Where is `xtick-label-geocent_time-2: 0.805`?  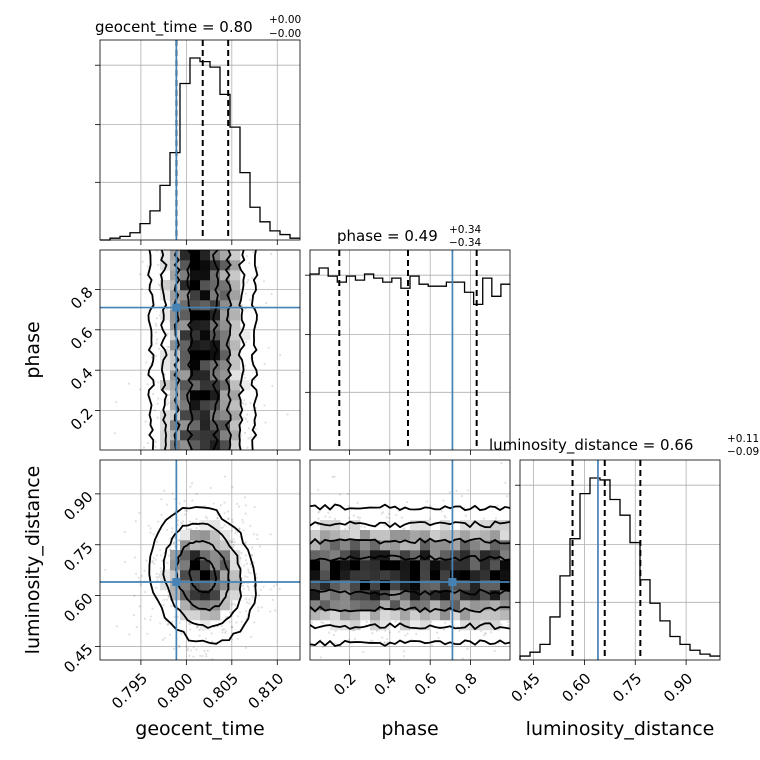 xtick-label-geocent_time-2: 0.805 is located at coordinates (220, 691).